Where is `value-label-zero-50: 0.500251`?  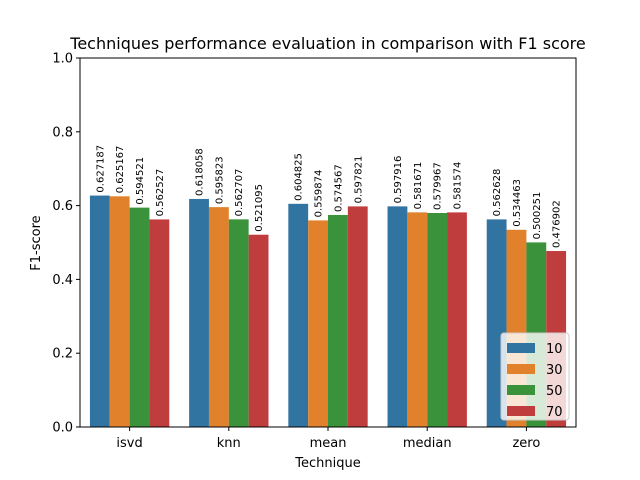 value-label-zero-50: 0.500251 is located at coordinates (537, 216).